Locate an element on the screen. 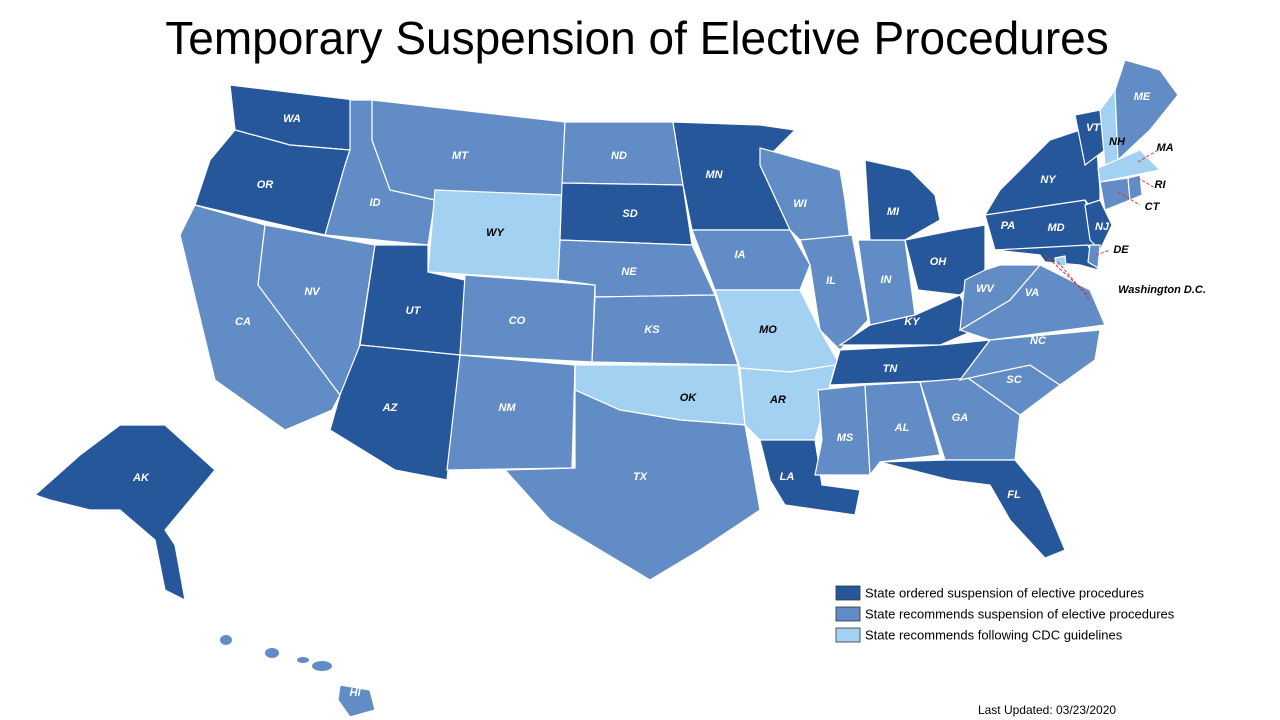 This screenshot has height=720, width=1280. state-label: CO is located at coordinates (517, 321).